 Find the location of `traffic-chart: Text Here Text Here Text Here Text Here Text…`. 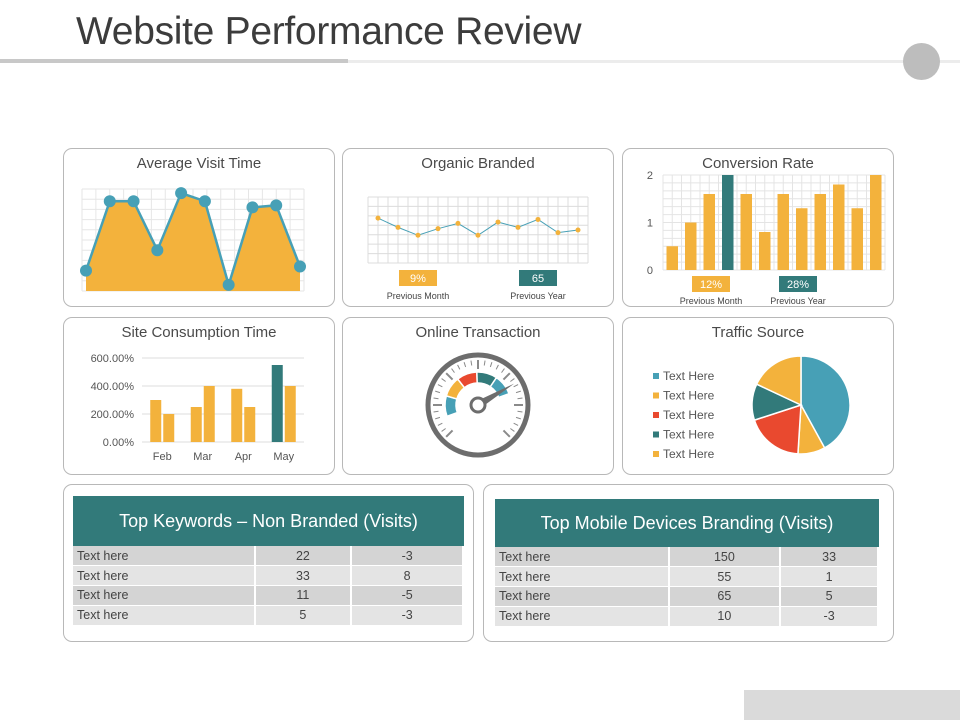

traffic-chart: Text Here Text Here Text Here Text Here Text… is located at coordinates (752, 408).